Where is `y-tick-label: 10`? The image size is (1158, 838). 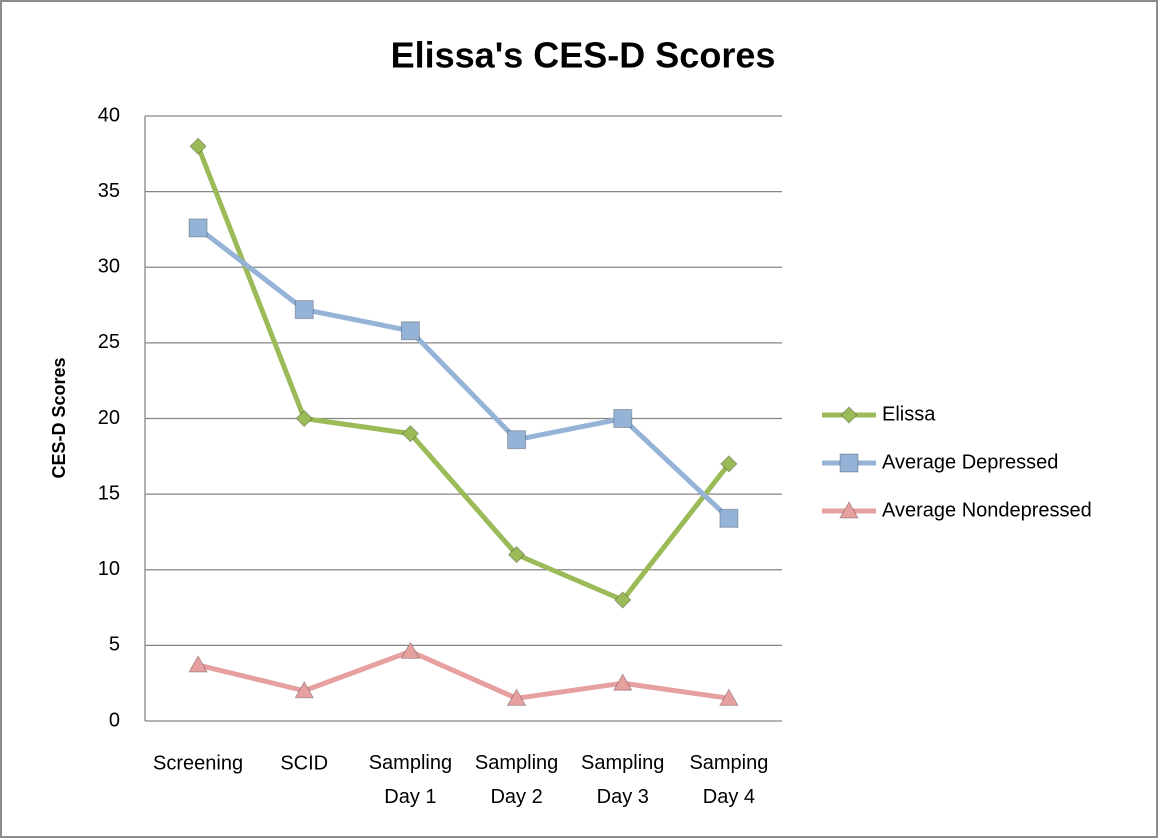 y-tick-label: 10 is located at coordinates (109, 569).